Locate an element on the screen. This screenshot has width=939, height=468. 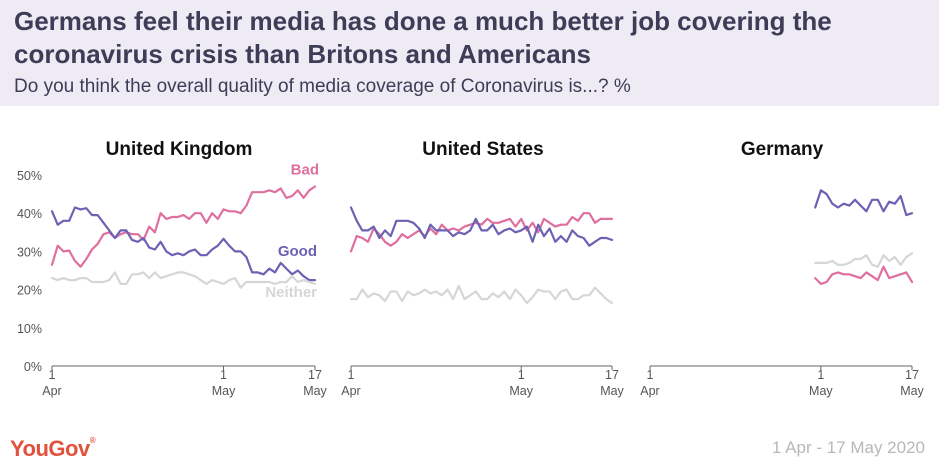
y-tick-label: 0% is located at coordinates (33, 367).